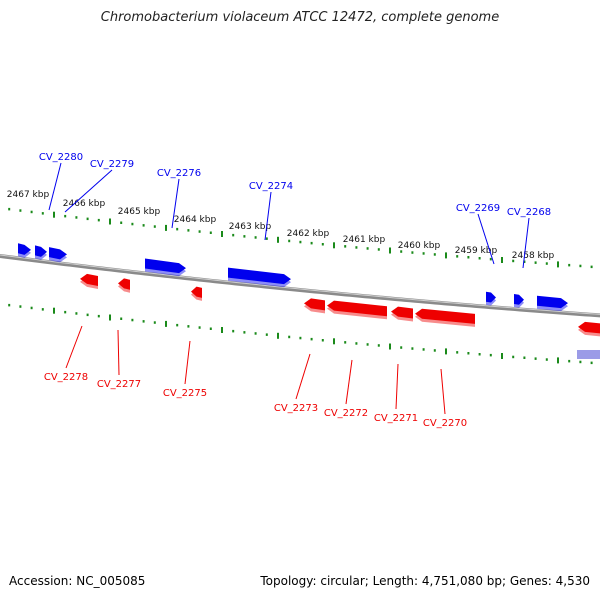 The image size is (600, 600). Describe the element at coordinates (179, 173) in the screenshot. I see `svg-text: CV_2276` at that location.